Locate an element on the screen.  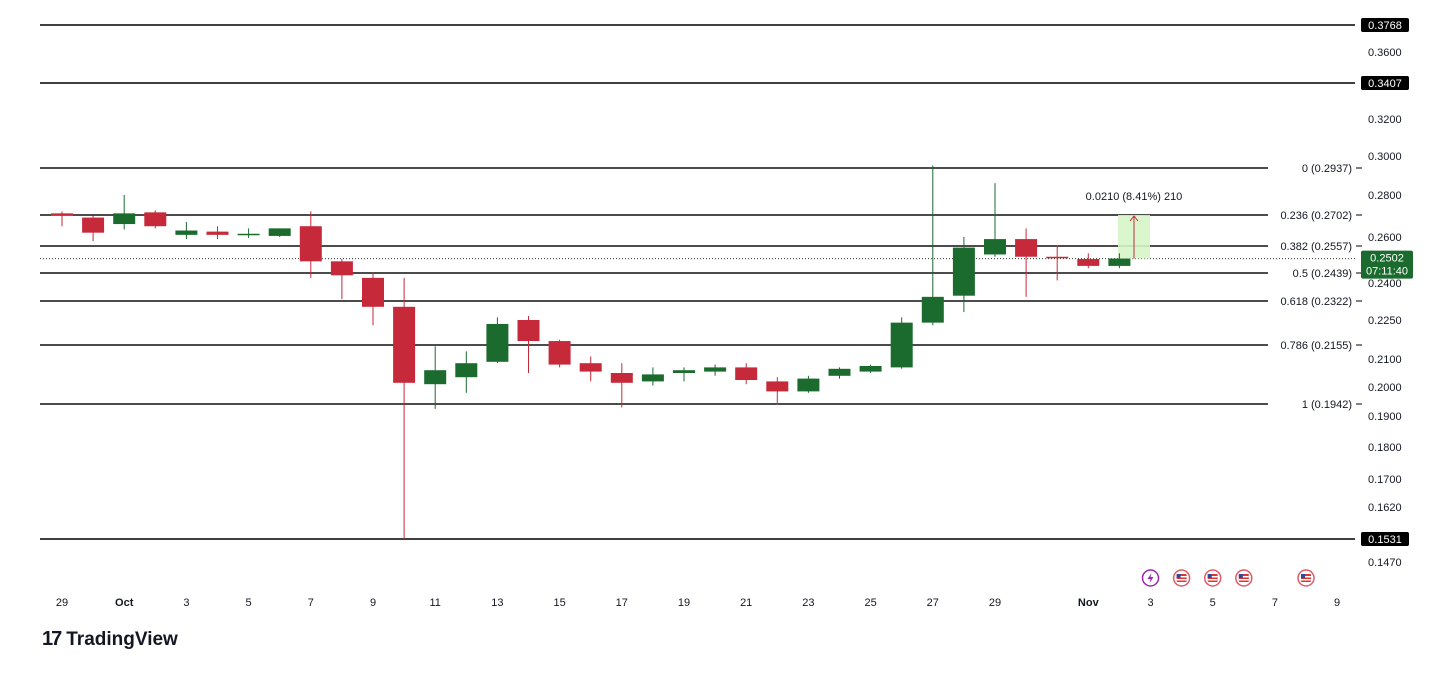
fib-level-label: 1 (0.1942) is located at coordinates (1327, 405).